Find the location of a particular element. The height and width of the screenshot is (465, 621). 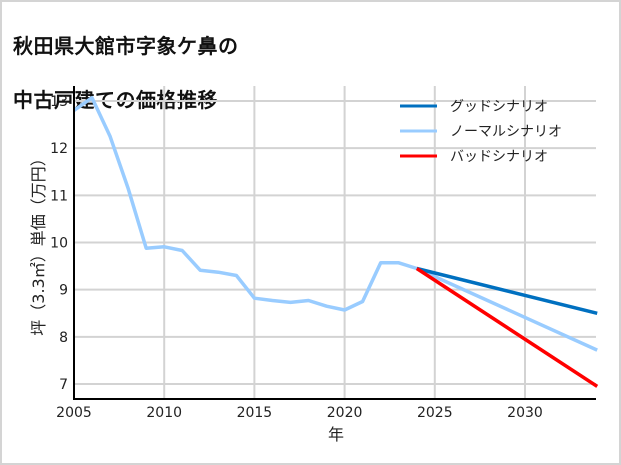

y-tick-label: 11 is located at coordinates (59, 196).